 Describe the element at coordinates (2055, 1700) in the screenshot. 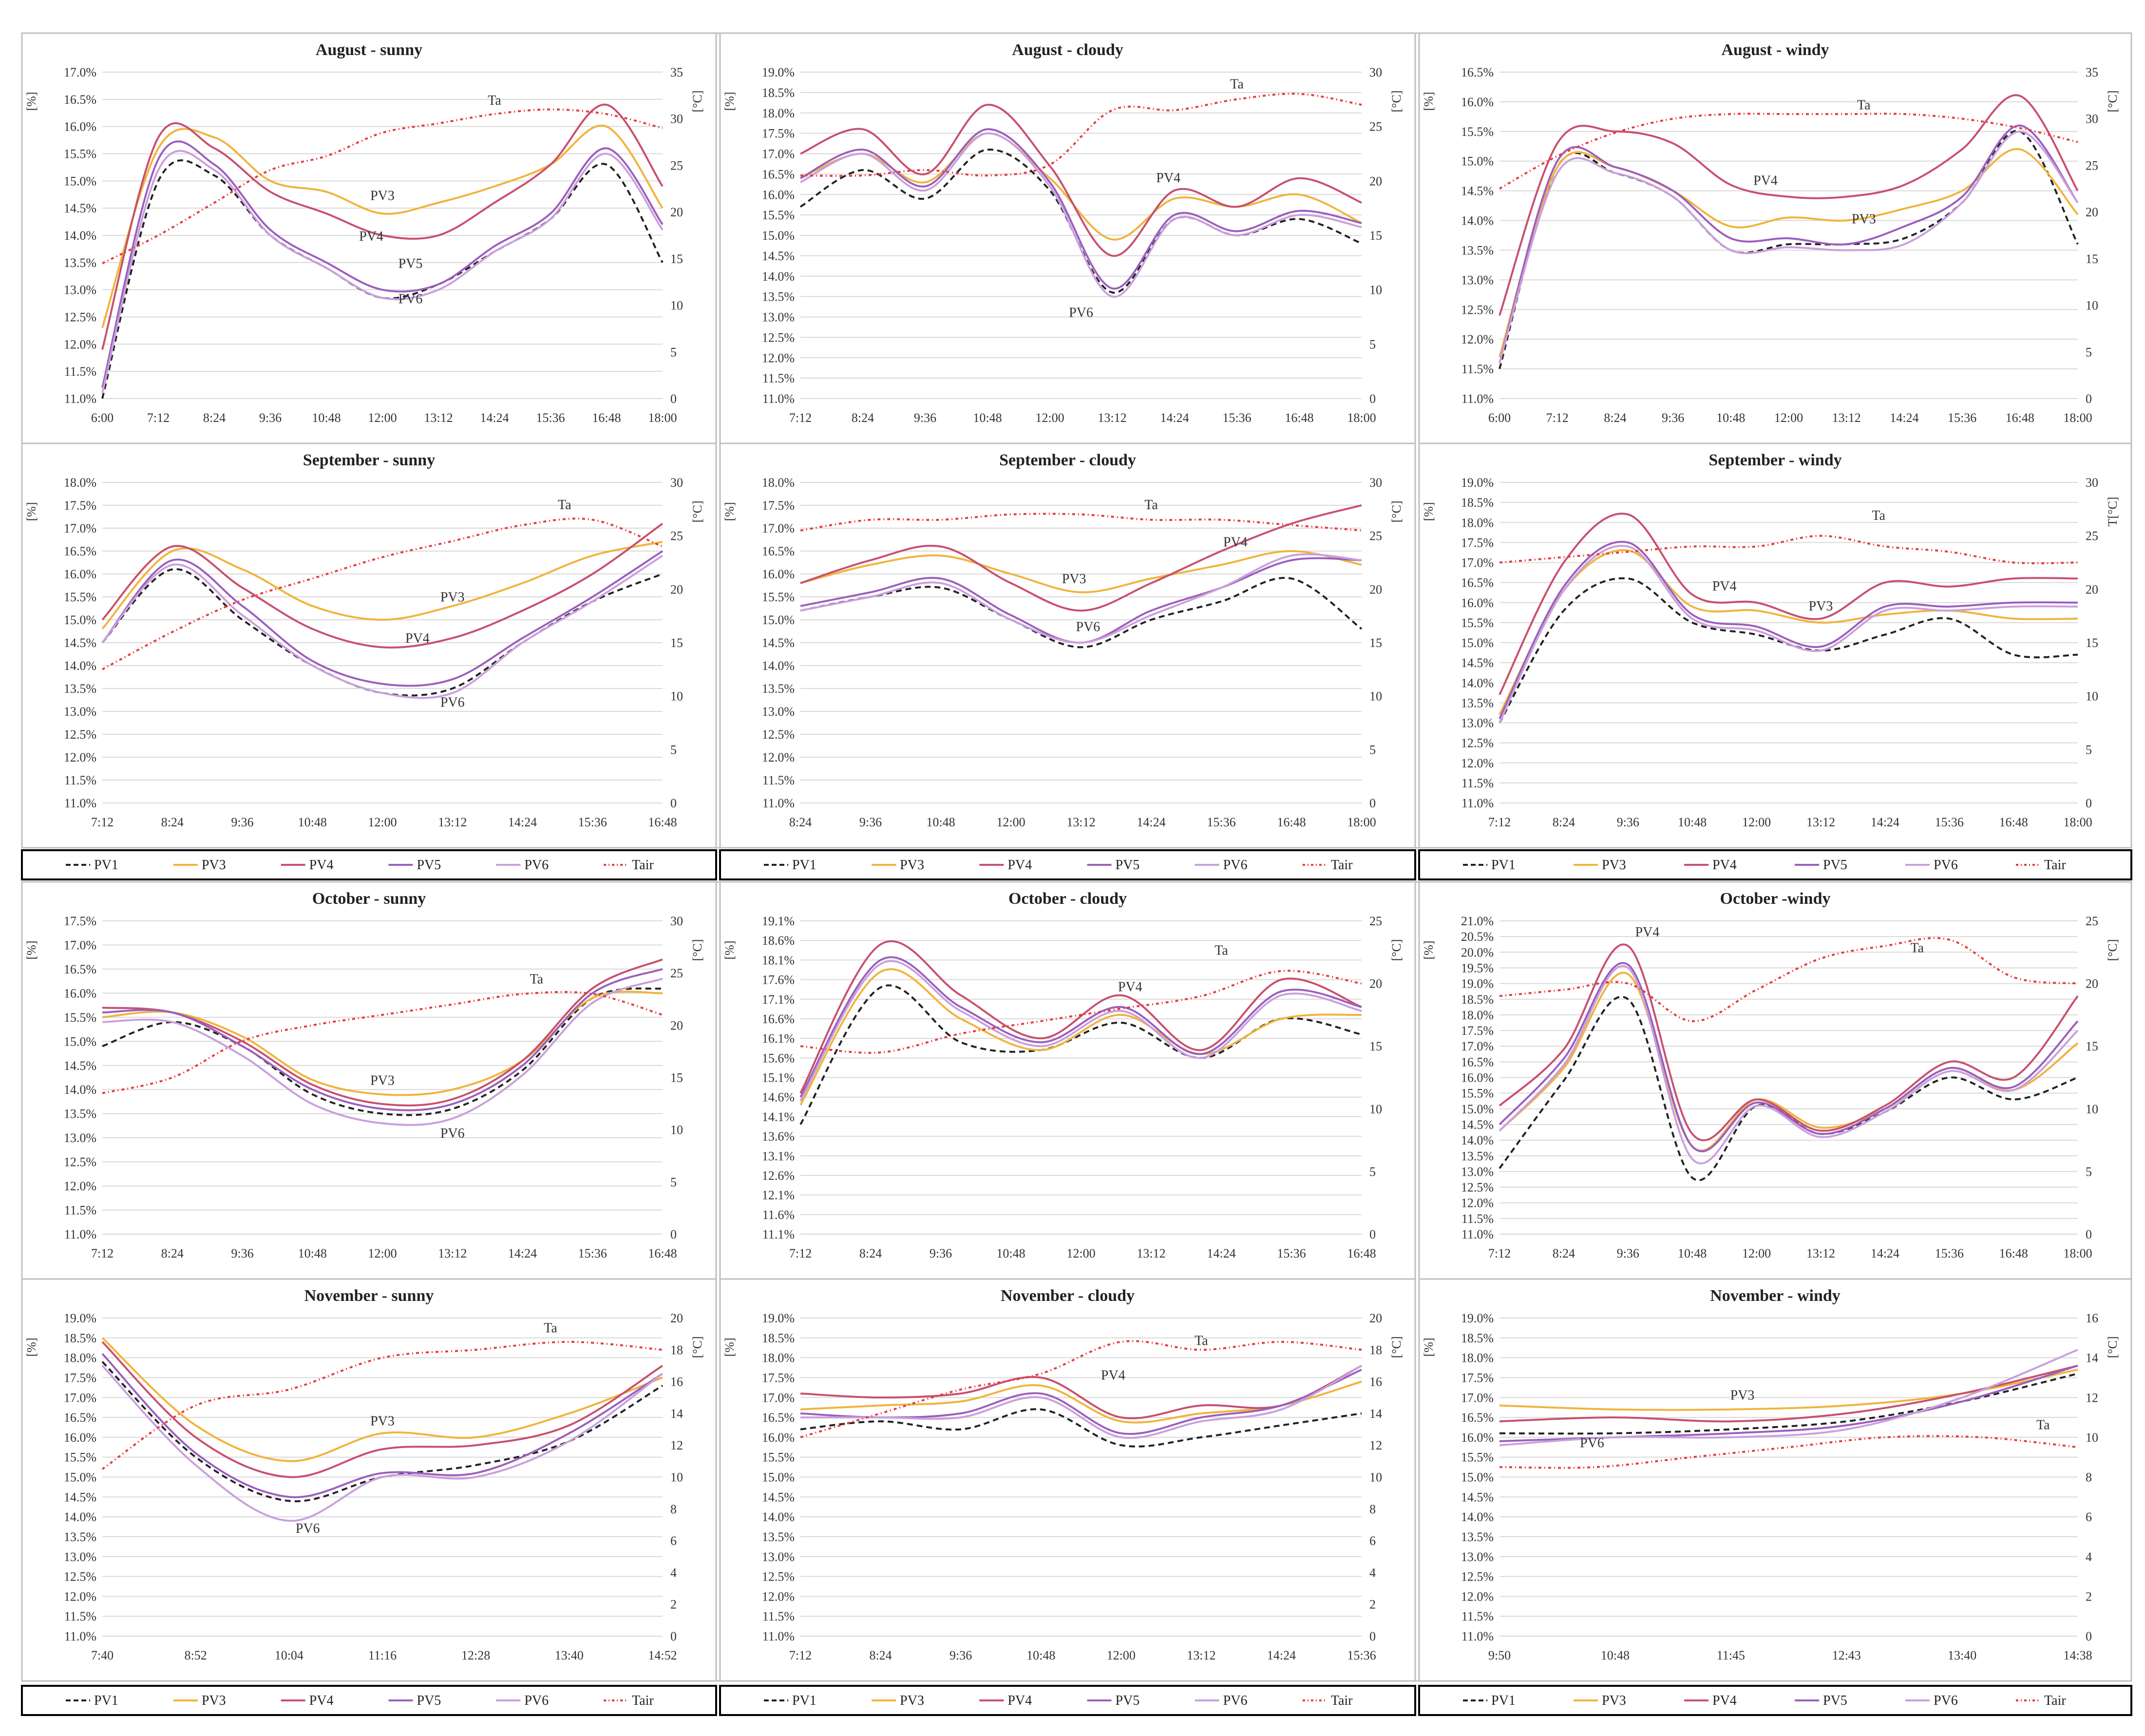

I see `legend-label-tair: Tair` at that location.